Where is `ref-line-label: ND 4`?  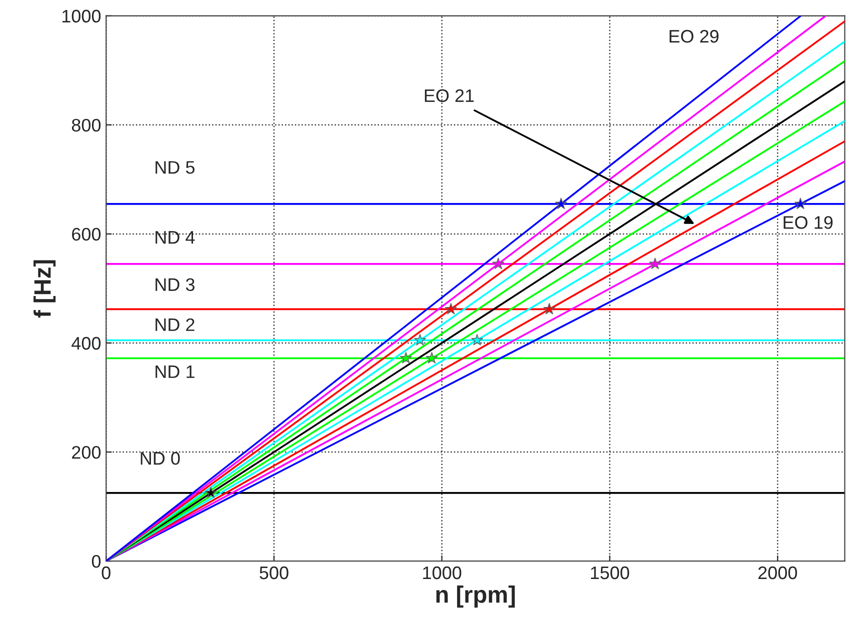
ref-line-label: ND 4 is located at coordinates (175, 237).